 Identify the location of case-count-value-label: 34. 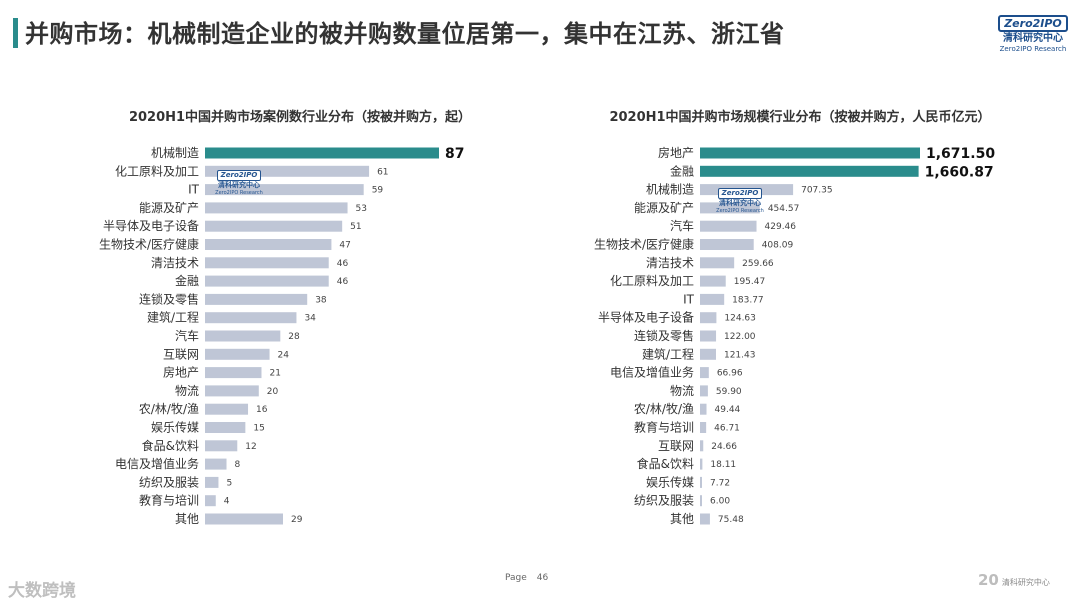
(310, 319).